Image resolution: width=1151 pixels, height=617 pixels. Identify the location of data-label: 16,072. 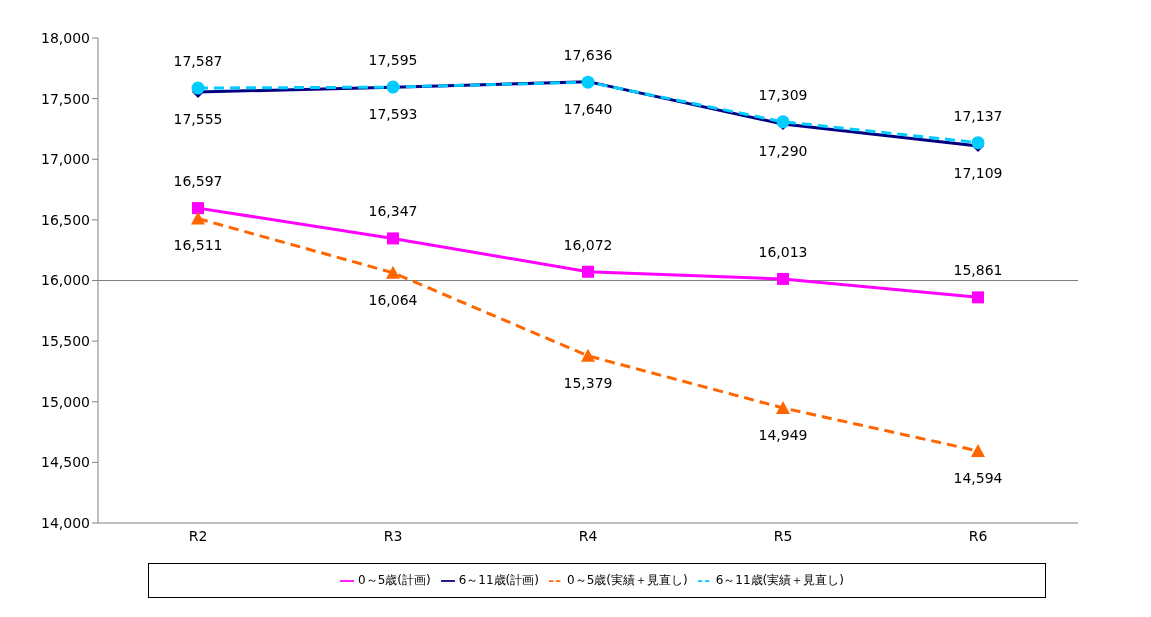
(588, 244).